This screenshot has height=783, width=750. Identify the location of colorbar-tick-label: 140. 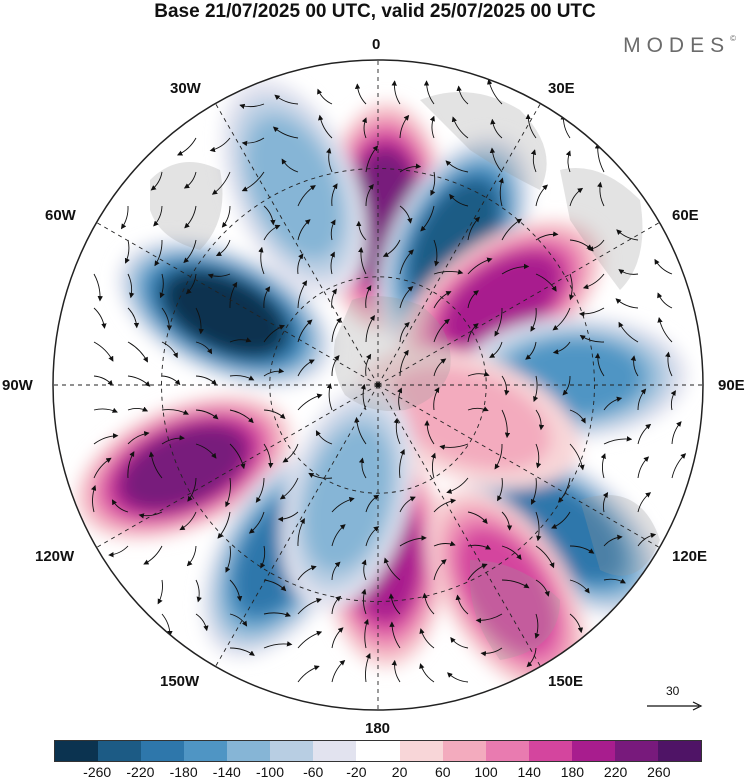
(529, 772).